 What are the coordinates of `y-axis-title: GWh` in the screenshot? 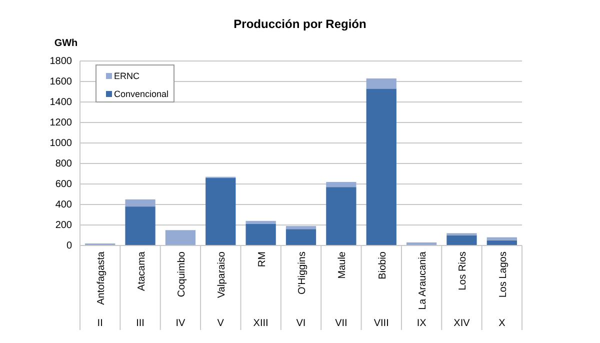 It's located at (66, 43).